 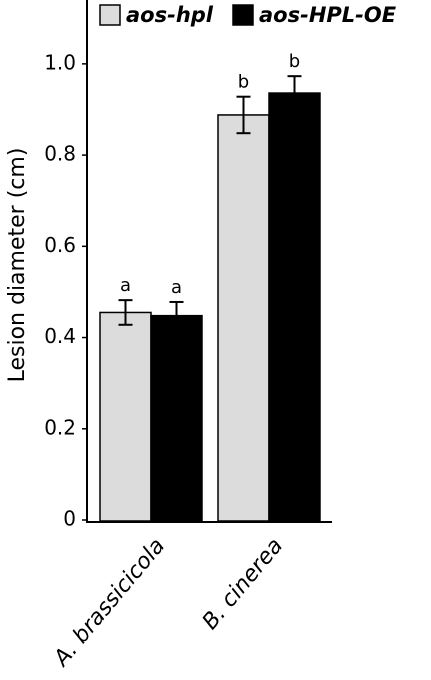 I want to click on x-tick-label: A. brassicicola, so click(x=109, y=603).